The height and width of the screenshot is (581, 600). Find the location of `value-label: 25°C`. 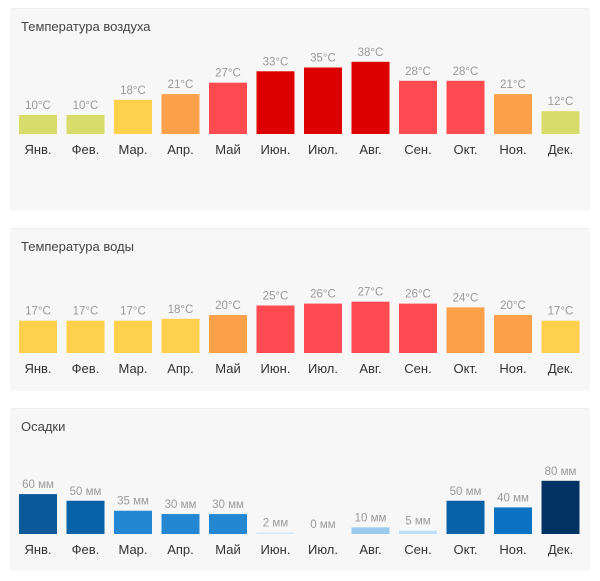

value-label: 25°C is located at coordinates (276, 297).